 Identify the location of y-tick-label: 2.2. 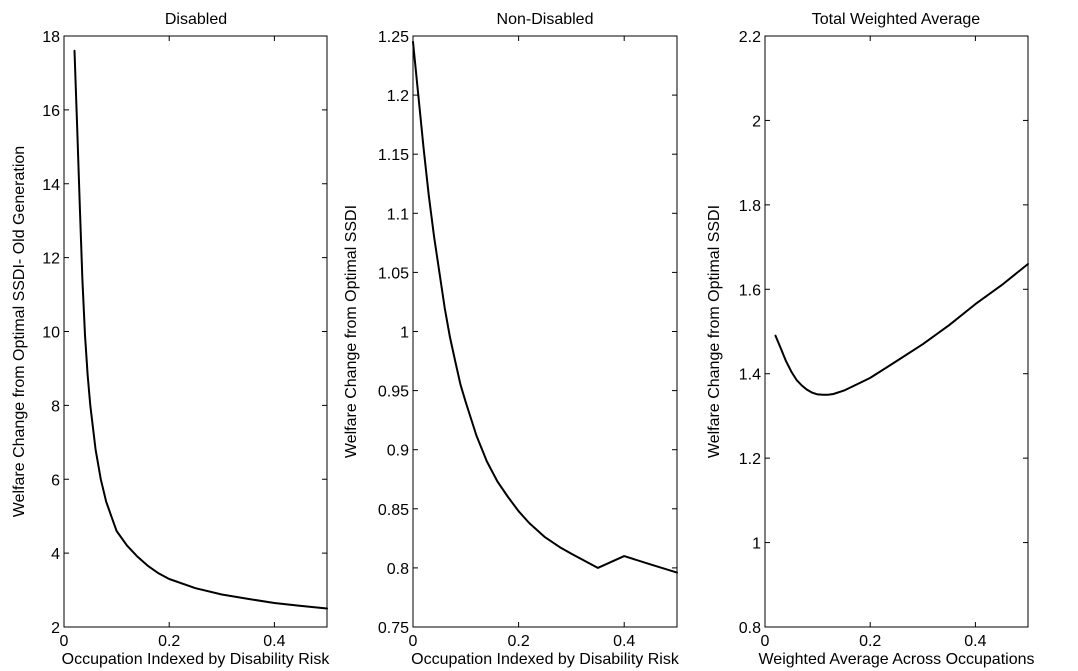
(750, 37).